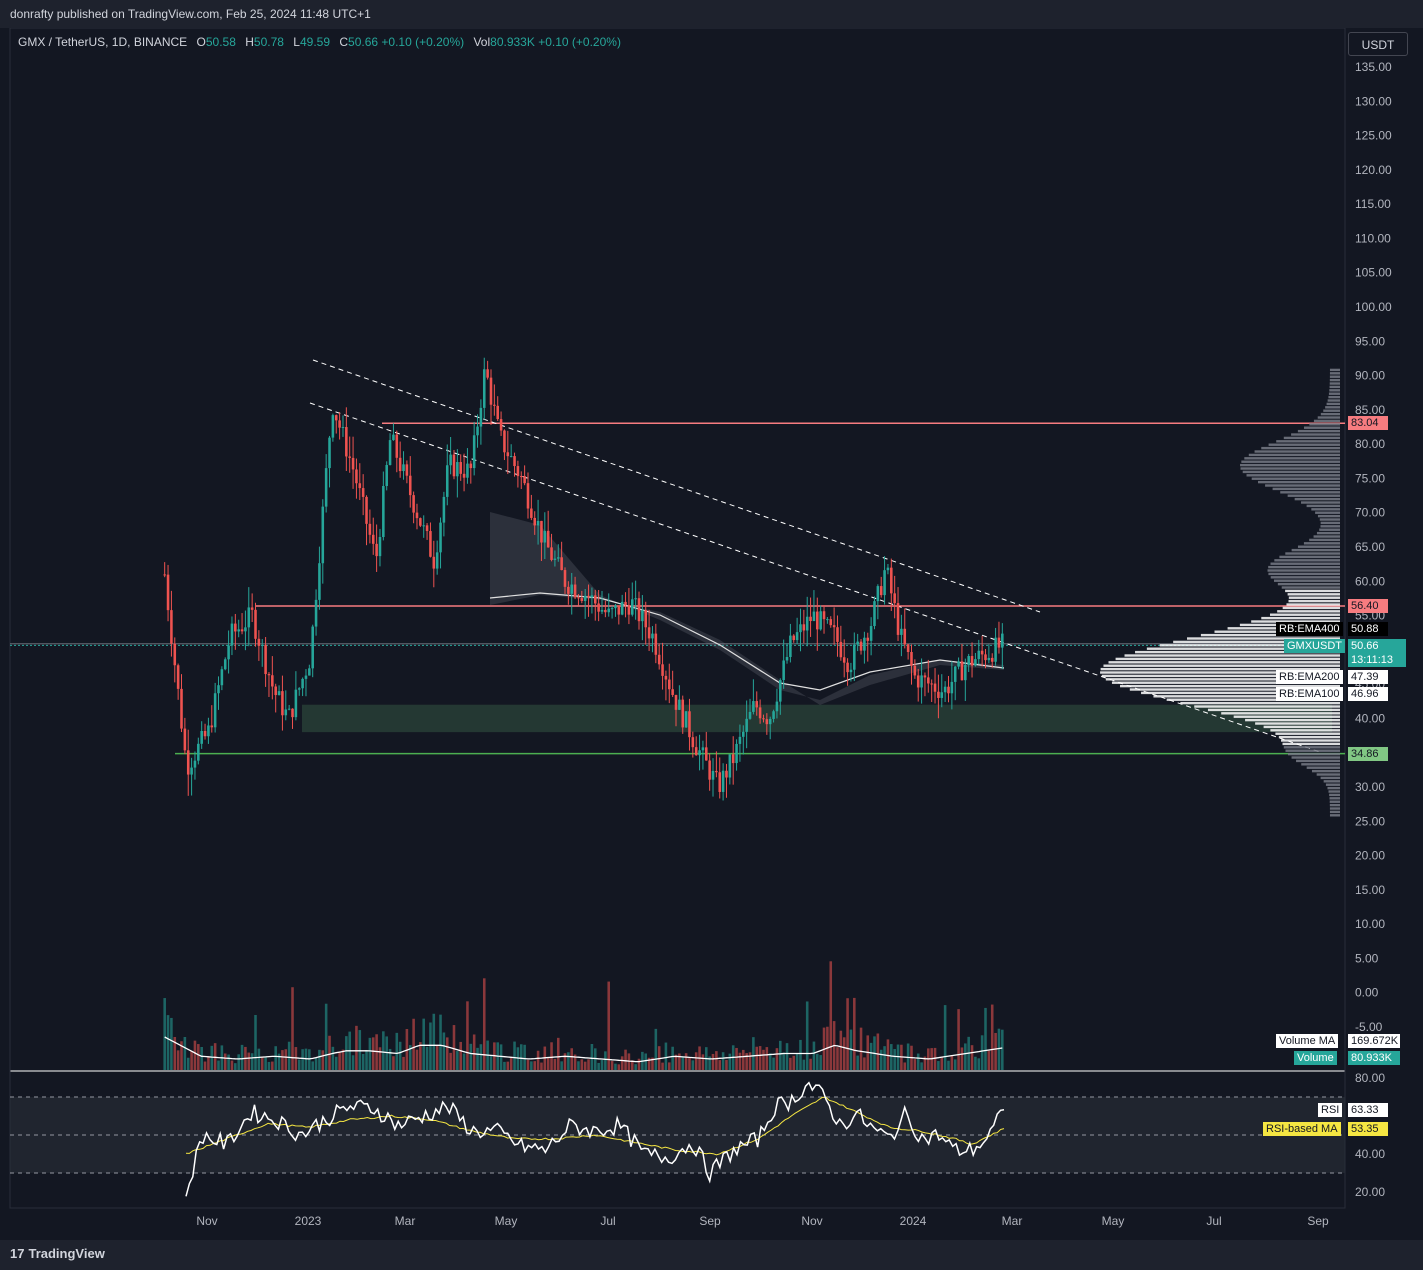 The height and width of the screenshot is (1270, 1423). What do you see at coordinates (811, 1221) in the screenshot?
I see `time-tick-label: Nov` at bounding box center [811, 1221].